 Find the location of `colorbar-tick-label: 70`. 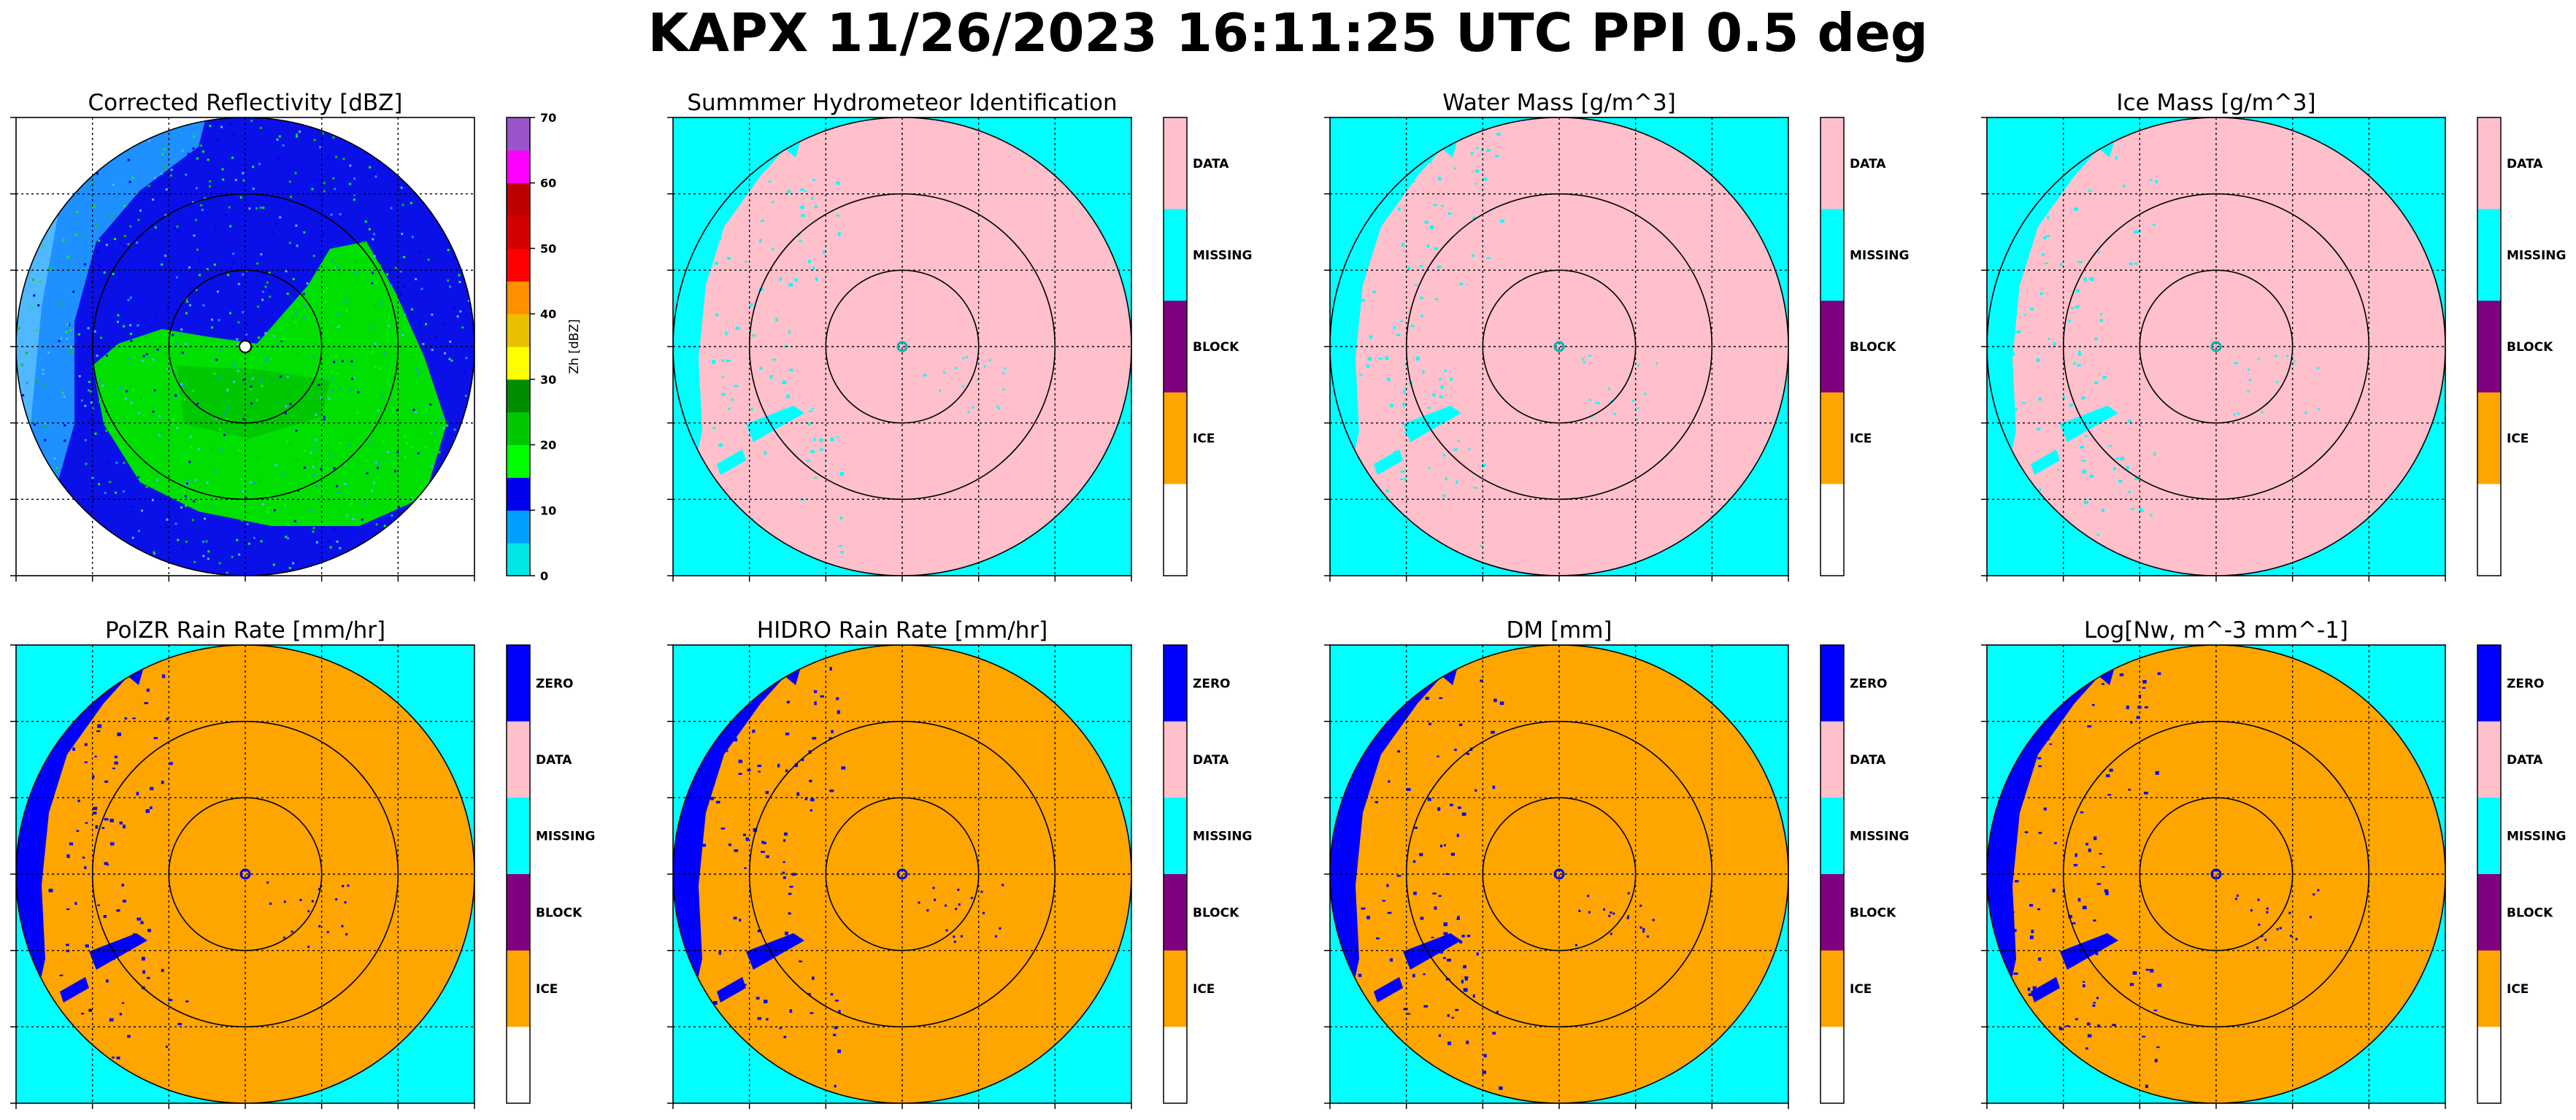

colorbar-tick-label: 70 is located at coordinates (548, 118).